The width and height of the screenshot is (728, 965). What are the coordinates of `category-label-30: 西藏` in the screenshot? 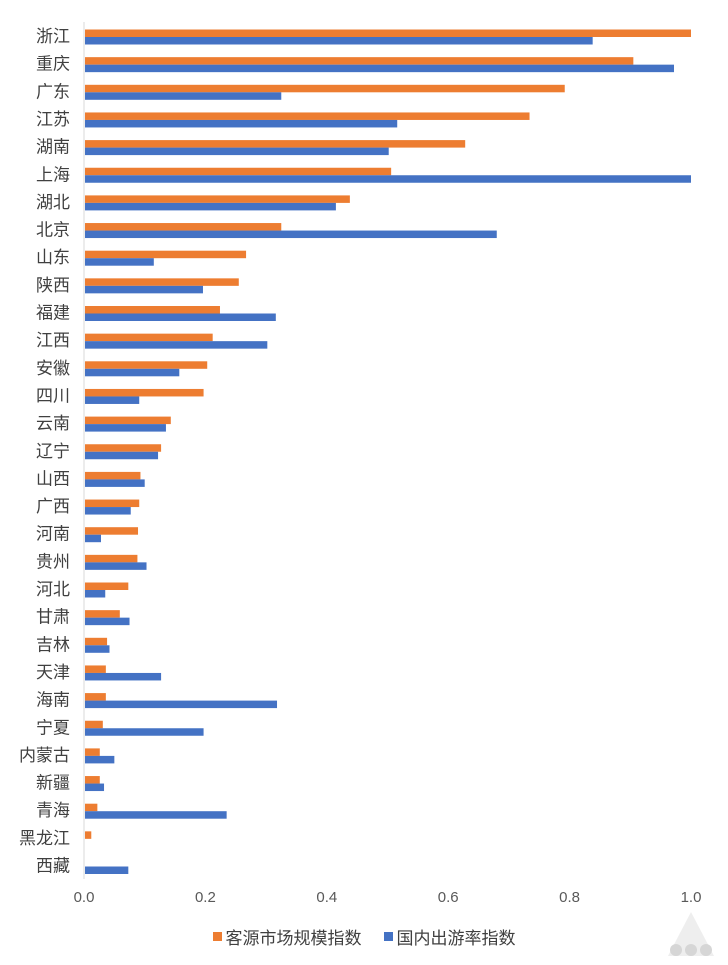 It's located at (53, 867).